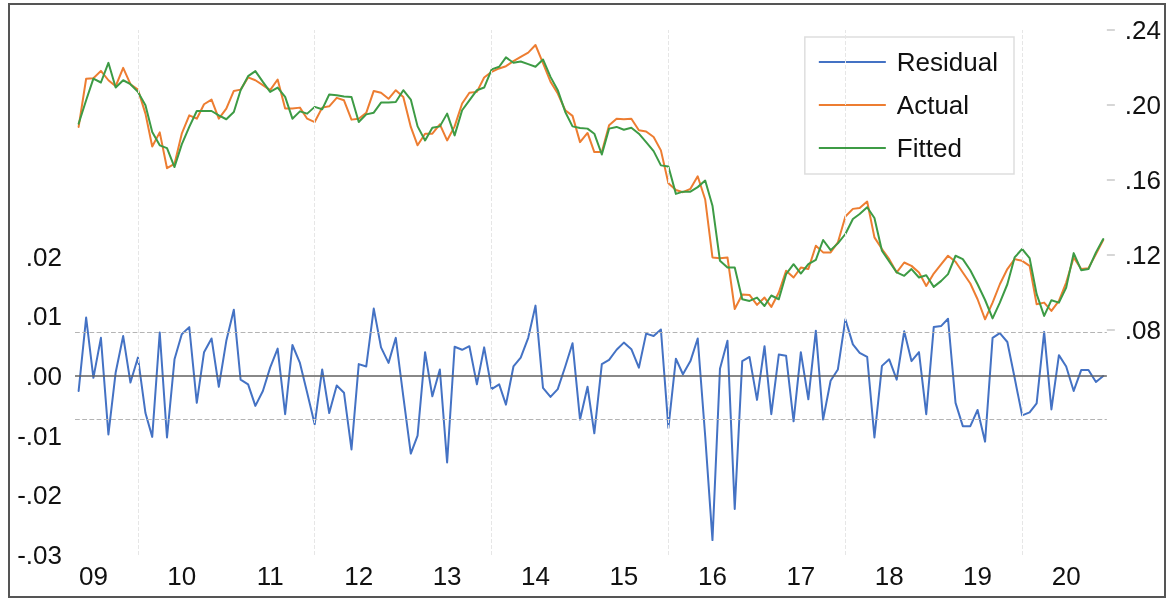  I want to click on x-tick-label: 13, so click(447, 576).